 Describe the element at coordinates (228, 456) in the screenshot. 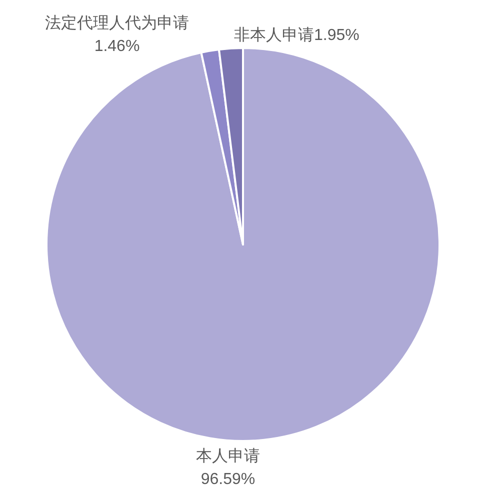

I see `slice-label: 本人申请` at that location.